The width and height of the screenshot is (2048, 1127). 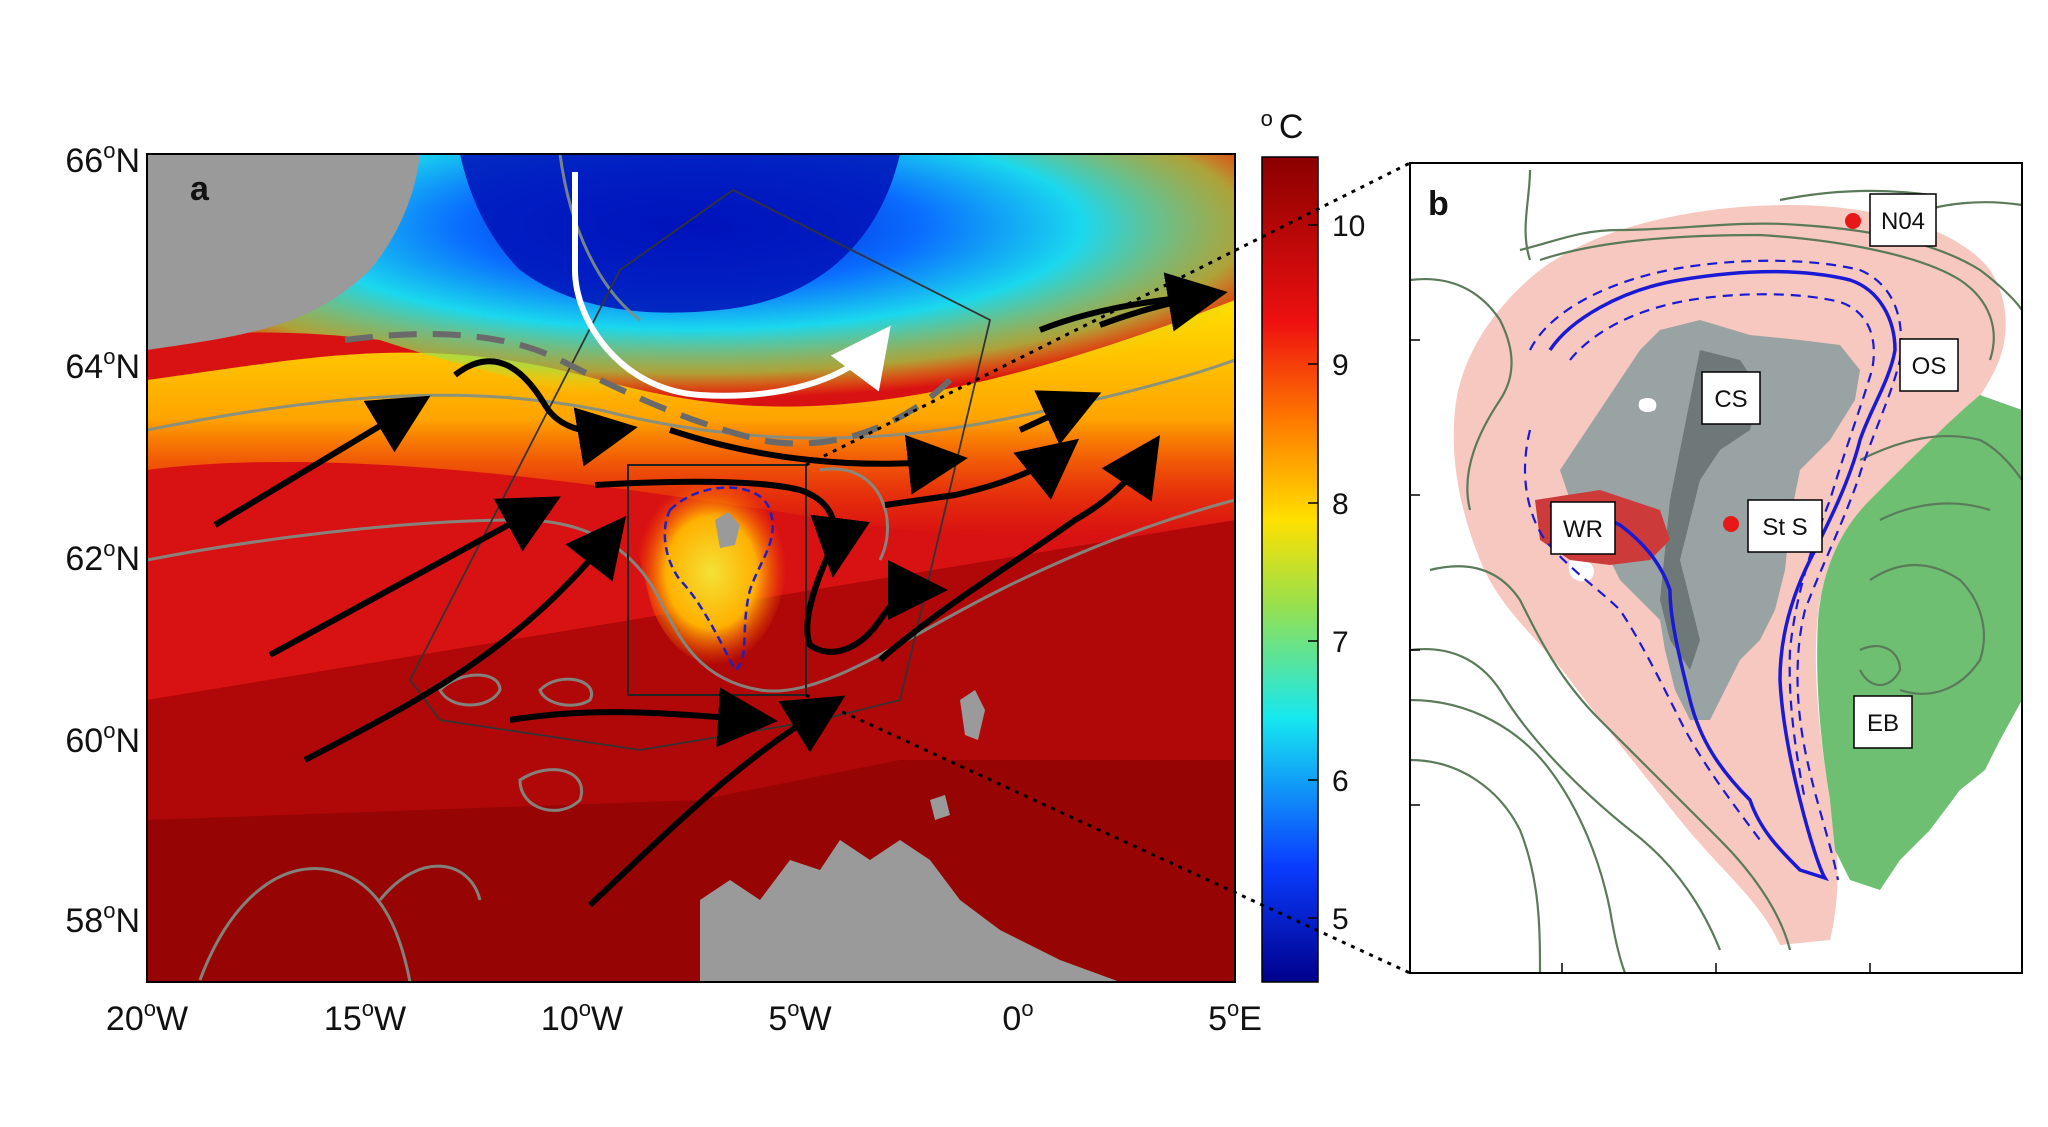 I want to click on label-cs: CS, so click(x=1731, y=398).